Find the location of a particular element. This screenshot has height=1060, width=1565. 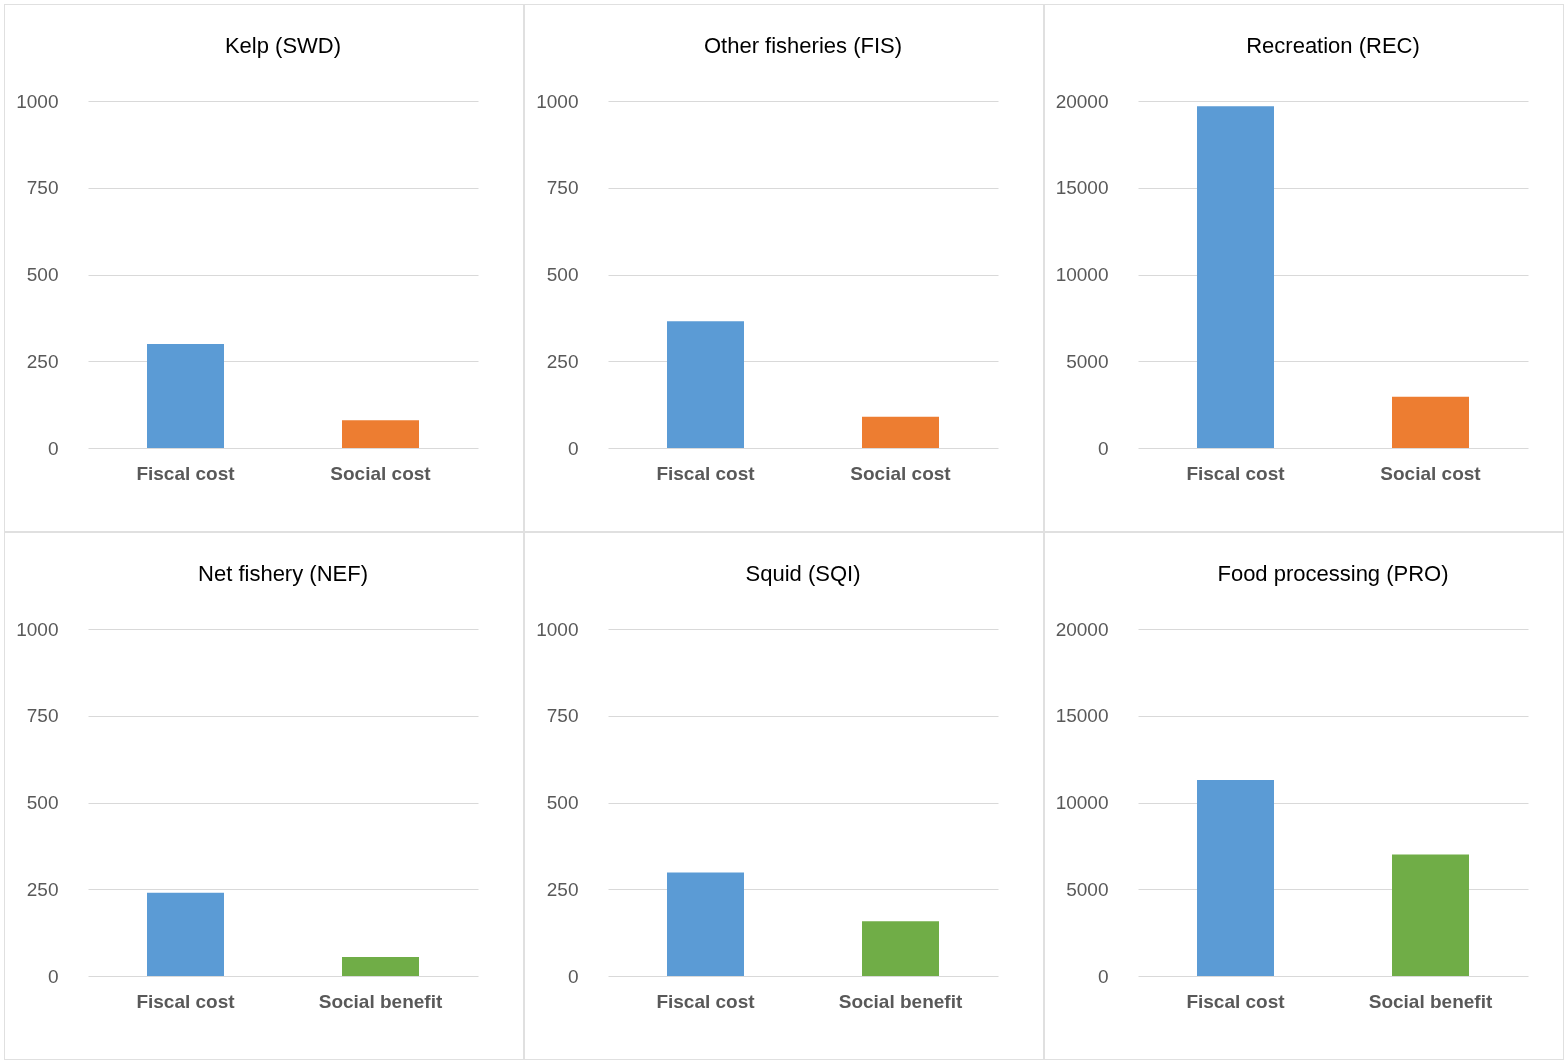

chart-title: Kelp (SWD) is located at coordinates (283, 45).